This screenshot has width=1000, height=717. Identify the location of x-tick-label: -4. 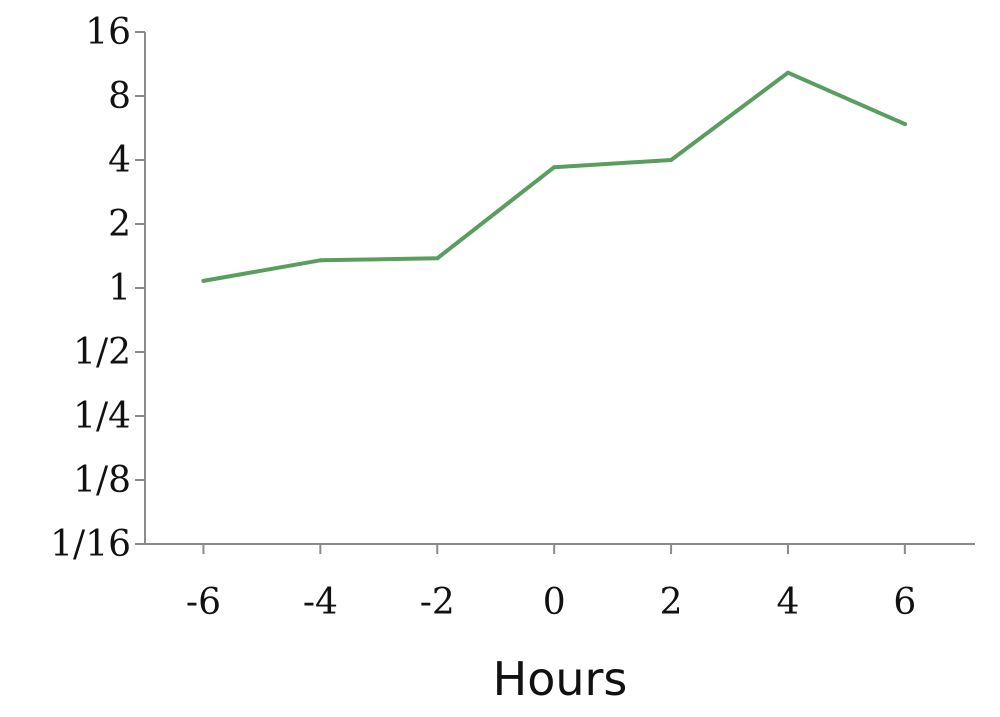
(320, 602).